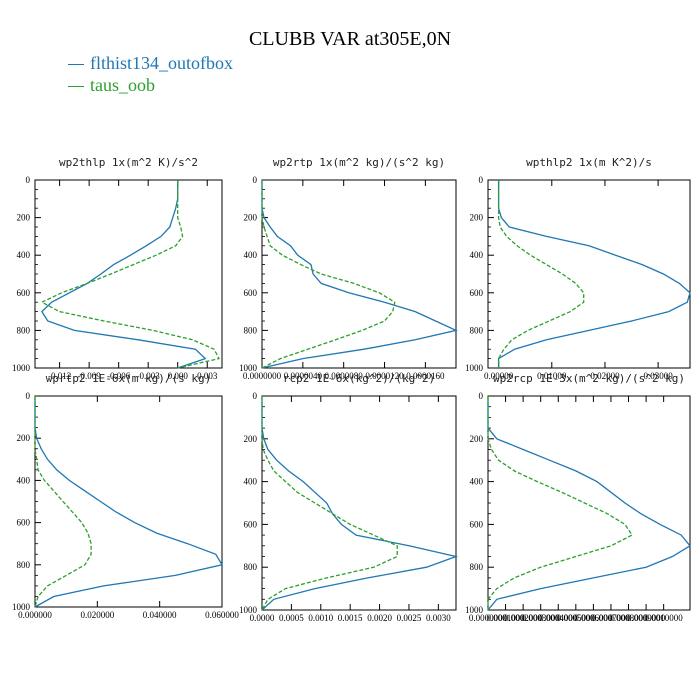  I want to click on x-tick-label: 0.0010, so click(320, 618).